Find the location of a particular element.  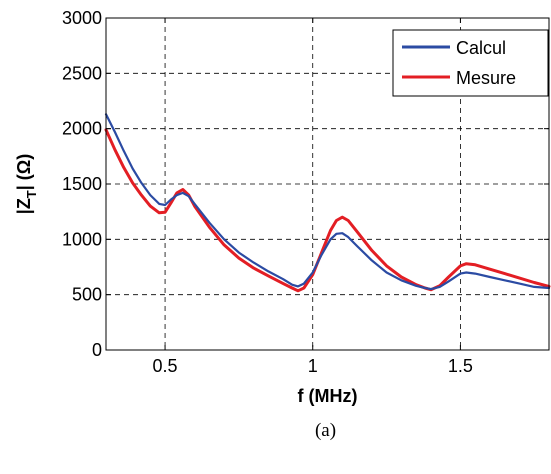

figure-caption: (a) is located at coordinates (325, 430).